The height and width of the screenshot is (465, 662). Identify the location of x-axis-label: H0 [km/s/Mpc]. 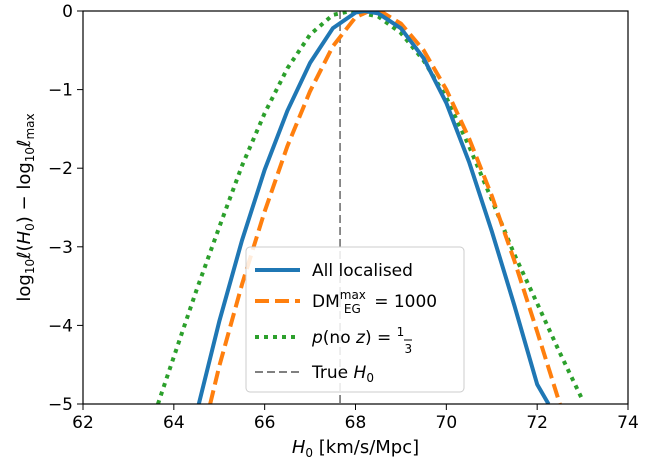
(355, 448).